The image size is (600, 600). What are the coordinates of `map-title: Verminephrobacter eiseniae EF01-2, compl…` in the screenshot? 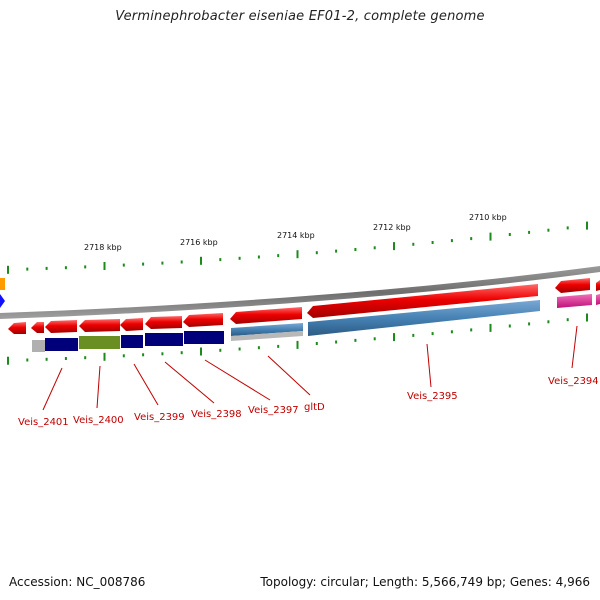 It's located at (300, 16).